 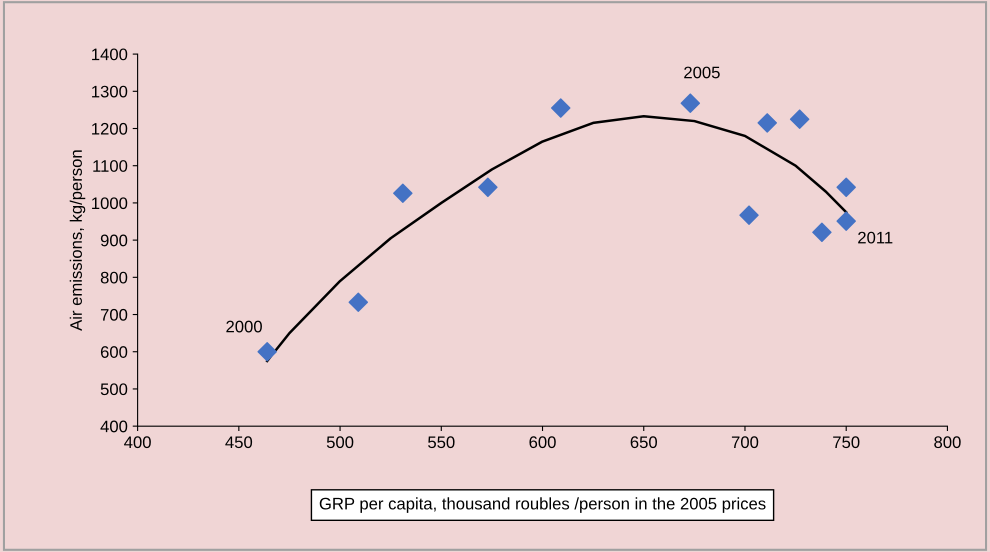 I want to click on annotation: 2005, so click(x=702, y=72).